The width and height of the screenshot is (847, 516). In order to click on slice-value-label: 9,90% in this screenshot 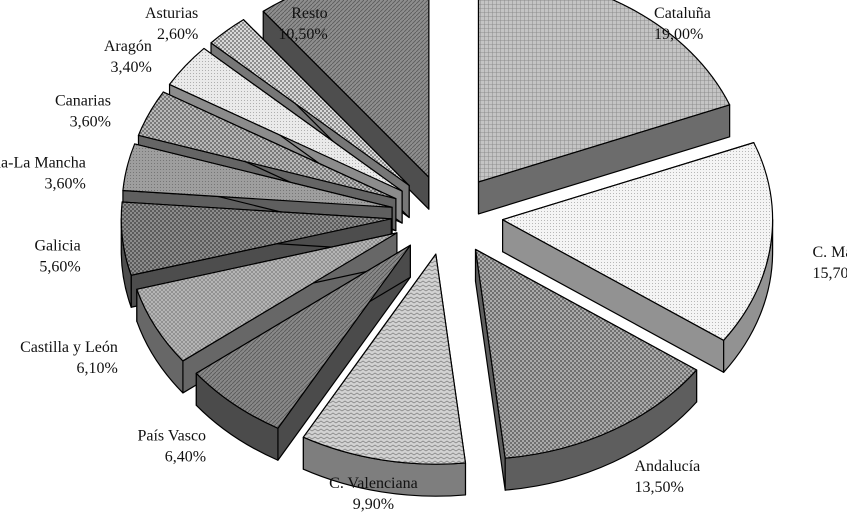, I will do `click(373, 504)`.